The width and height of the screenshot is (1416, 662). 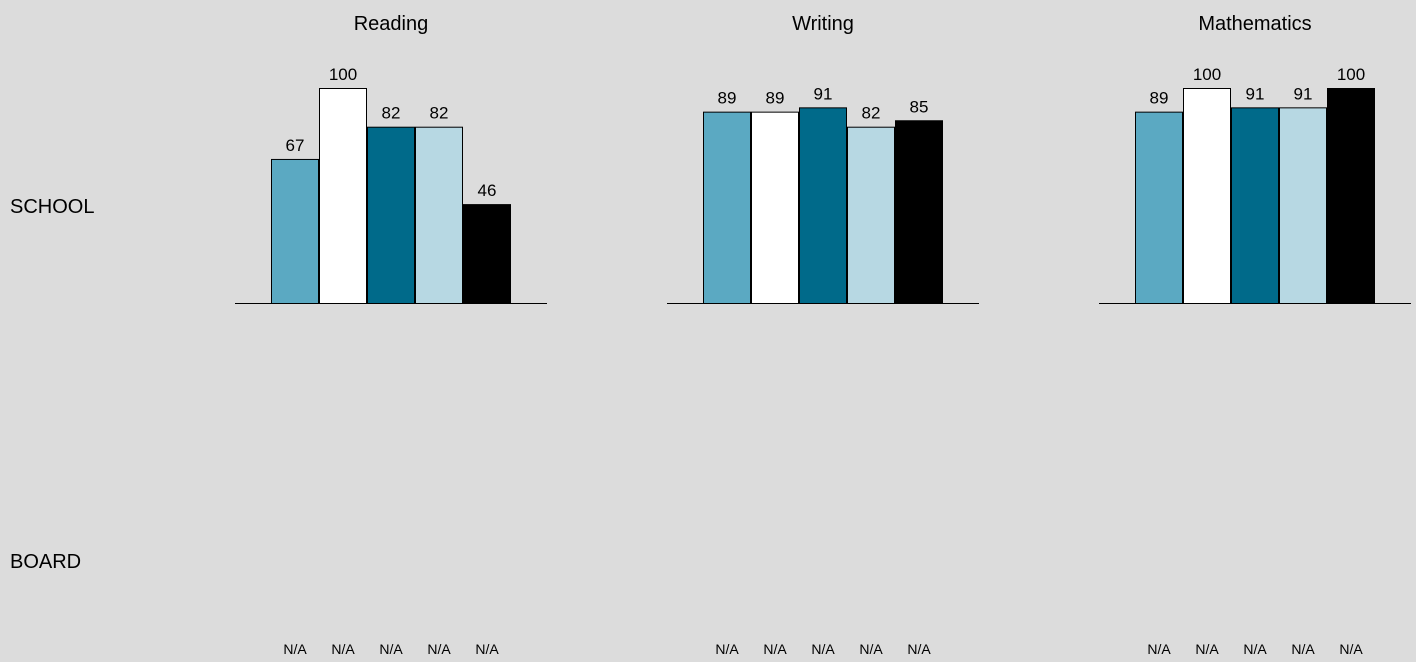 I want to click on chart-title: Mathematics, so click(x=1254, y=24).